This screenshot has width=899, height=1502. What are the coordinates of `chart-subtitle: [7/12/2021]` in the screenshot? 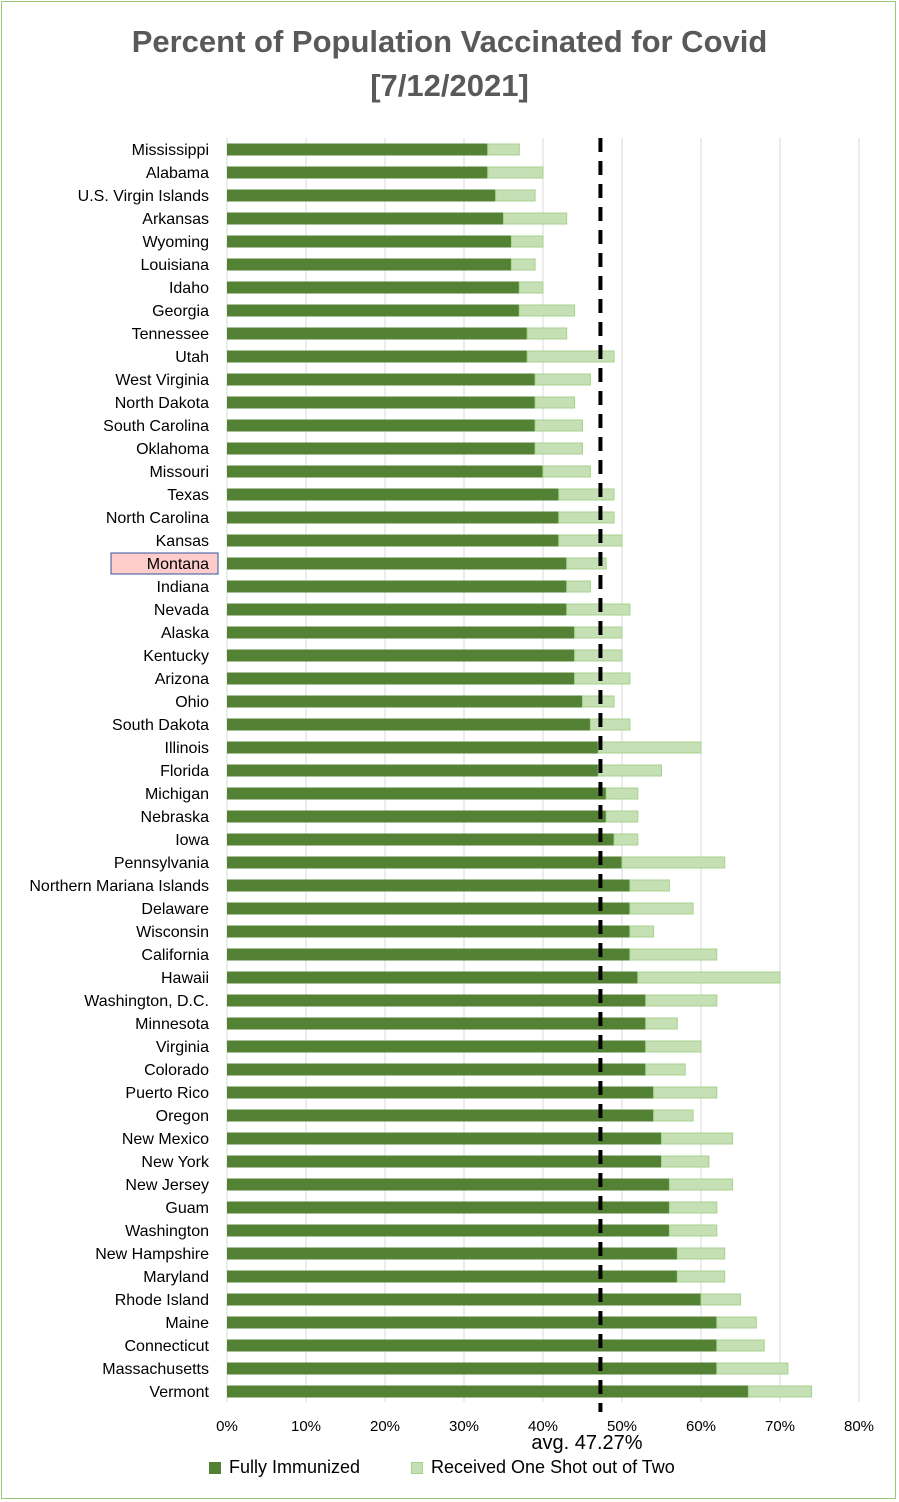 It's located at (449, 85).